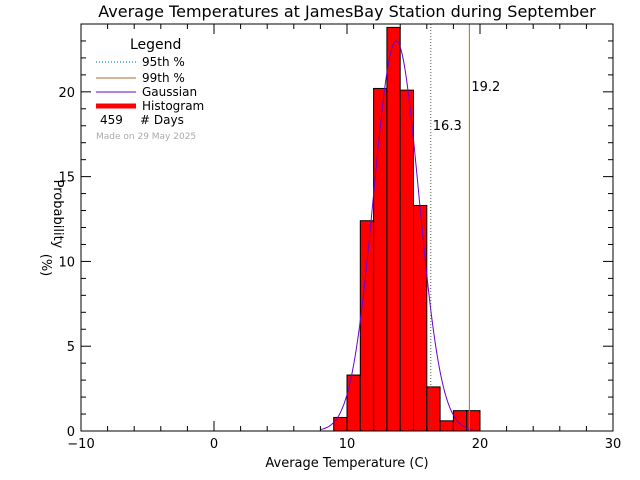  Describe the element at coordinates (146, 137) in the screenshot. I see `made-on-note: Made on 29 May 2025` at that location.